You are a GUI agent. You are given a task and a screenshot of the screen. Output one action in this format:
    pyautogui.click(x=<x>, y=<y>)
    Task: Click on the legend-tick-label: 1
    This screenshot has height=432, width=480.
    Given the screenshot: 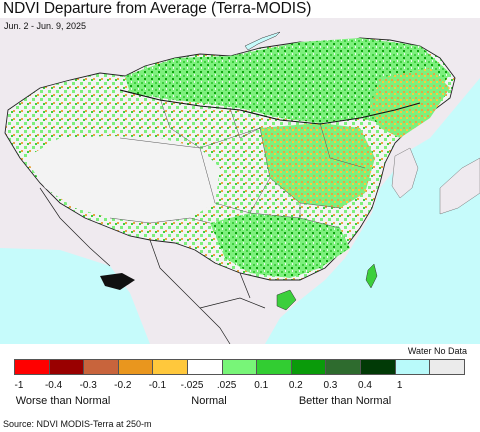 What is the action you would take?
    pyautogui.click(x=399, y=385)
    